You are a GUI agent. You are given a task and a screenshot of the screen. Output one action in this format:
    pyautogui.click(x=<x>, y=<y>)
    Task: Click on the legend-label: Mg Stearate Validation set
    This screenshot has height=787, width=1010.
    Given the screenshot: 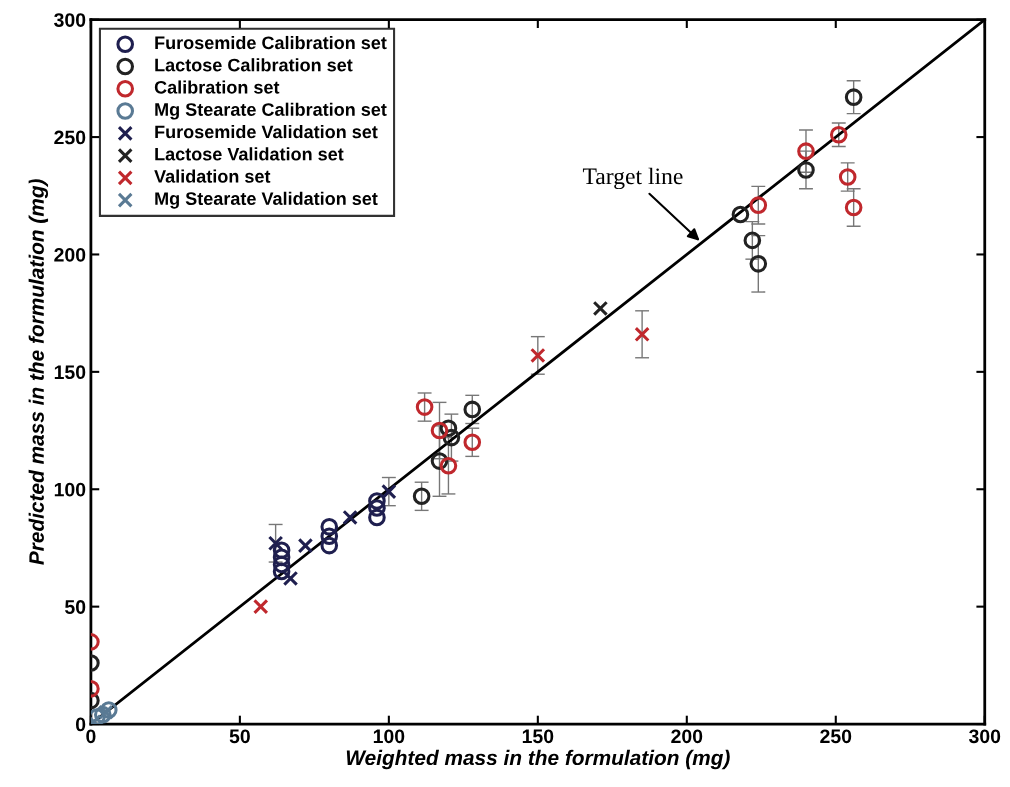 What is the action you would take?
    pyautogui.click(x=266, y=200)
    